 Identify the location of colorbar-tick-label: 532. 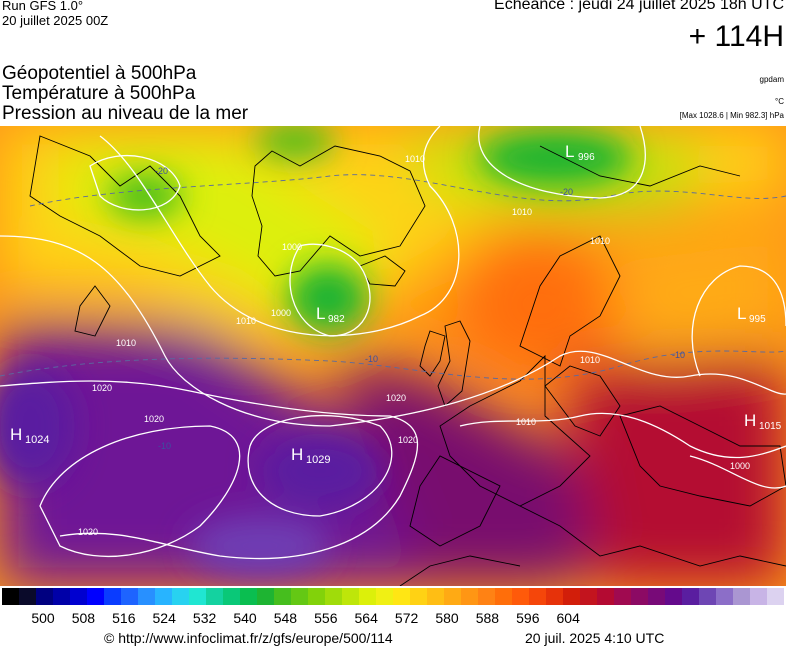
(204, 618).